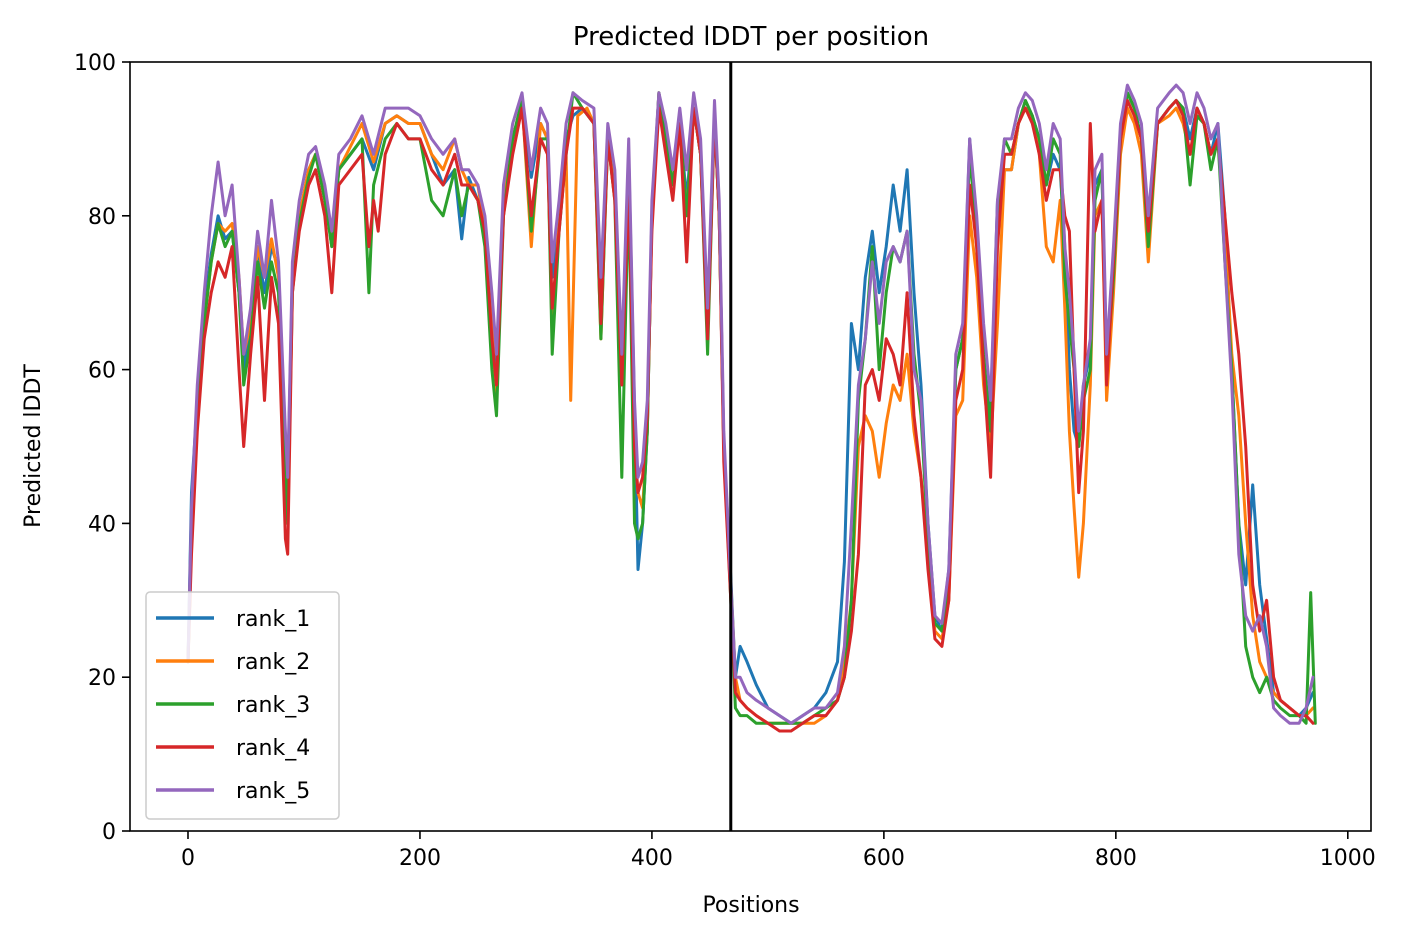  What do you see at coordinates (1348, 858) in the screenshot?
I see `x-tick-label: 1000` at bounding box center [1348, 858].